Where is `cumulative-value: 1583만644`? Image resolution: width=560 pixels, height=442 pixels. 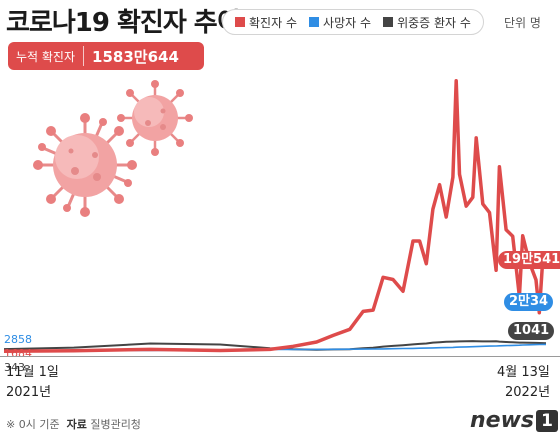 cumulative-value: 1583만644 is located at coordinates (135, 56).